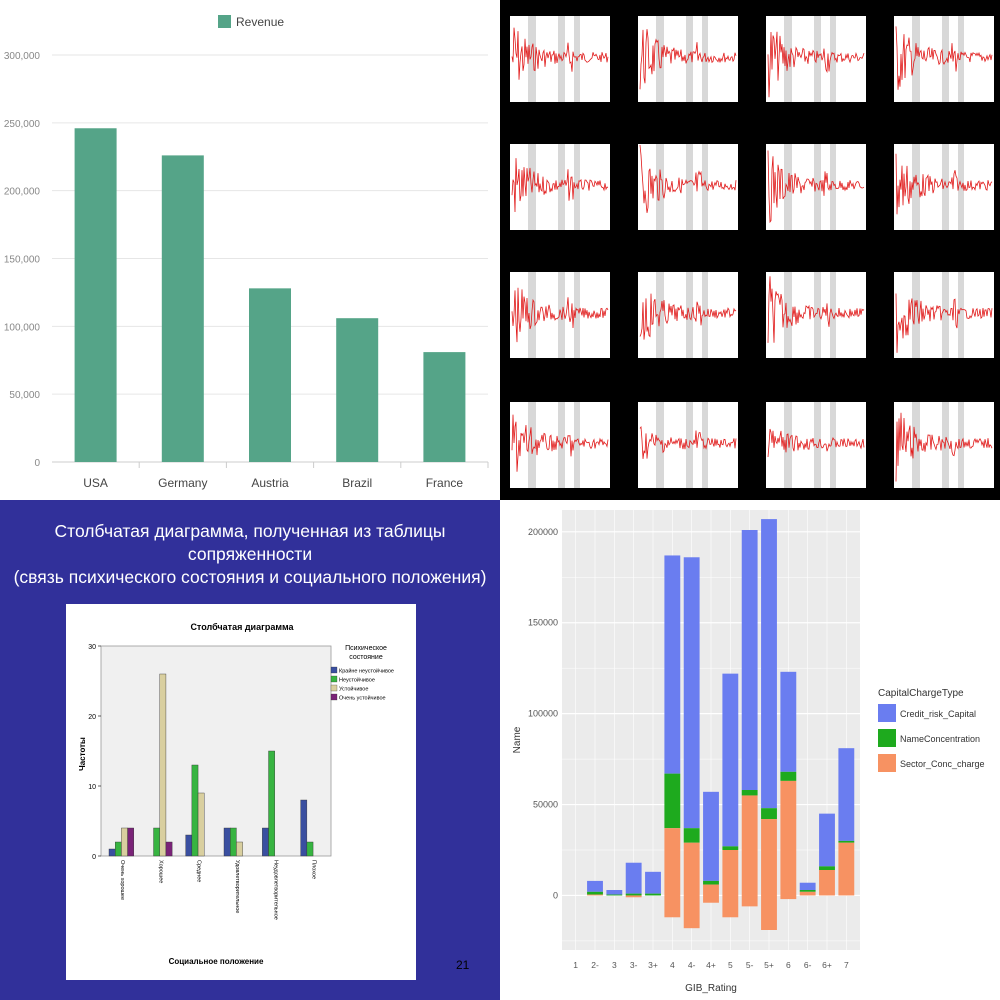  What do you see at coordinates (24, 395) in the screenshot?
I see `y-tick-label: 50,000` at bounding box center [24, 395].